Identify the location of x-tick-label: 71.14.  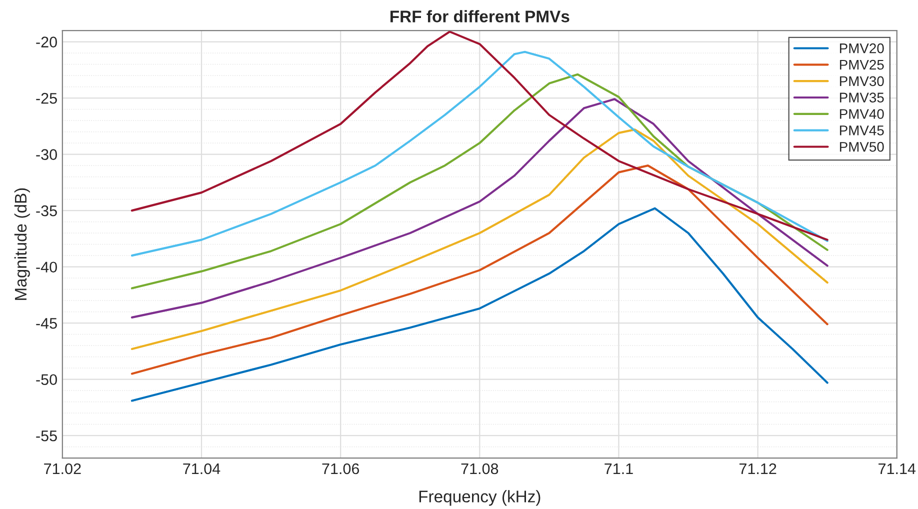
(897, 469).